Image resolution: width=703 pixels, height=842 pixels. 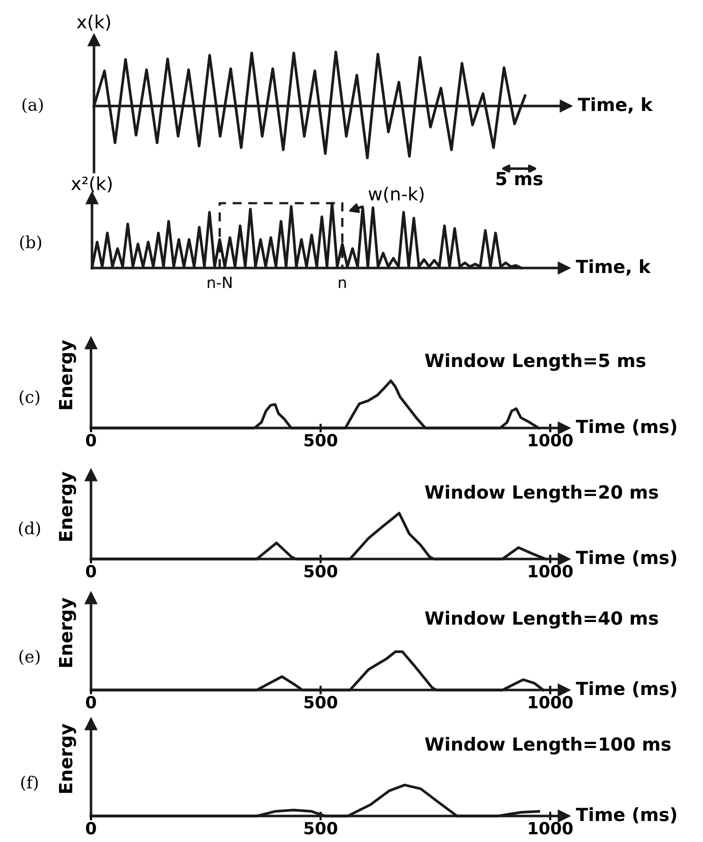 I want to click on text: 5 ms, so click(x=519, y=179).